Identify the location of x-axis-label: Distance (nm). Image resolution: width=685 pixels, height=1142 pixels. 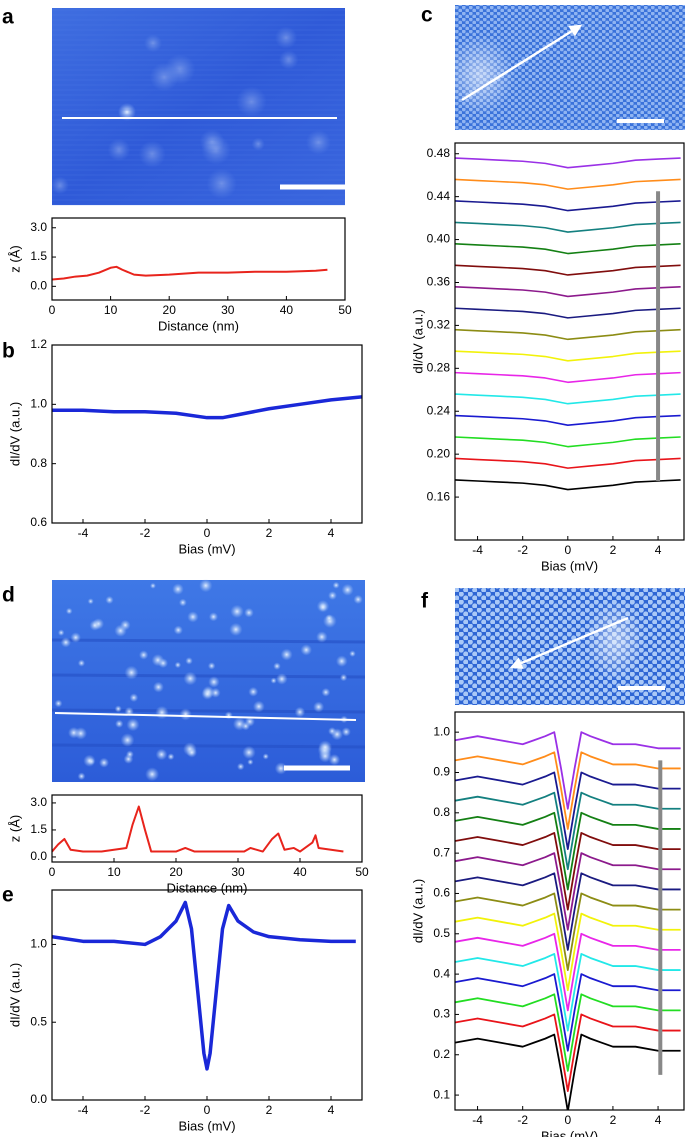
(207, 887).